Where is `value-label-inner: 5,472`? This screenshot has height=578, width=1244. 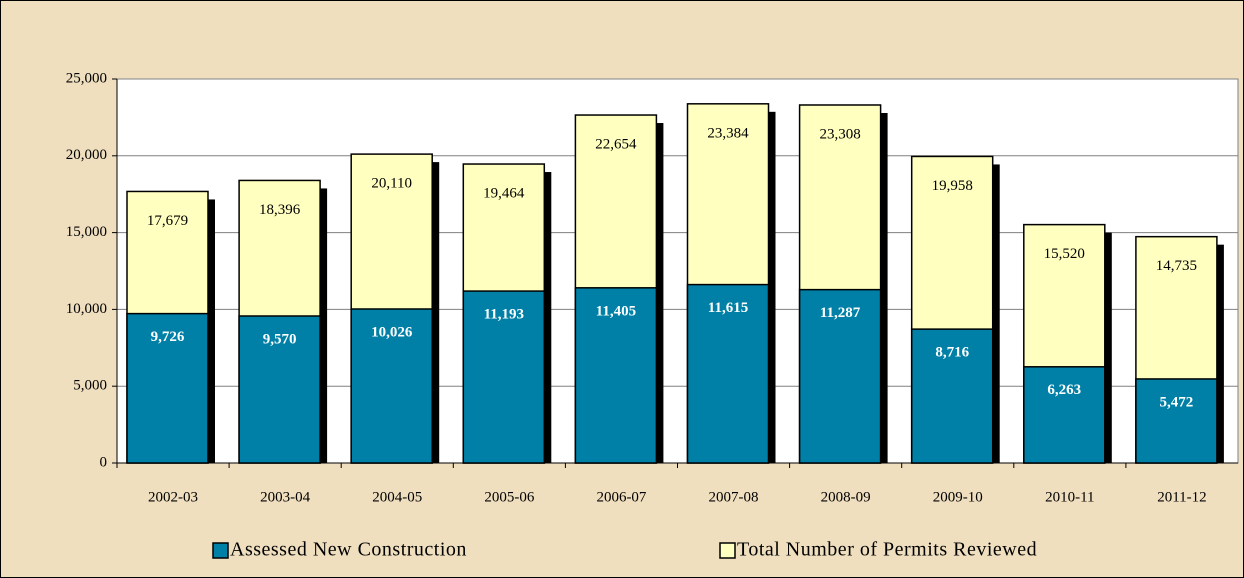 value-label-inner: 5,472 is located at coordinates (1177, 402).